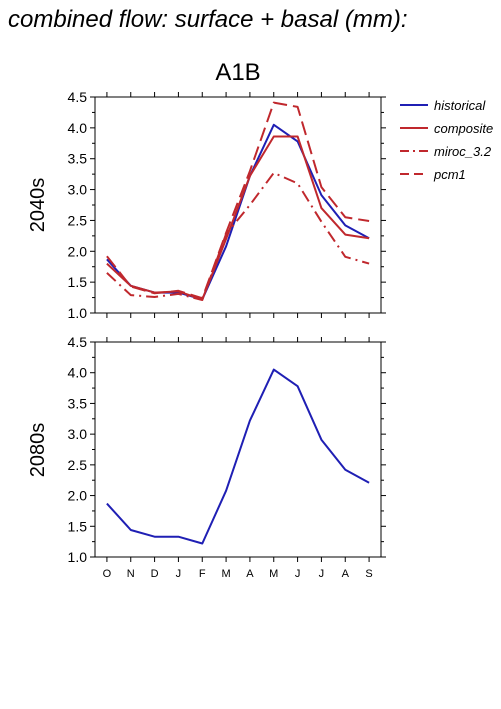  What do you see at coordinates (38, 205) in the screenshot?
I see `panel1-ylabel: 2040s` at bounding box center [38, 205].